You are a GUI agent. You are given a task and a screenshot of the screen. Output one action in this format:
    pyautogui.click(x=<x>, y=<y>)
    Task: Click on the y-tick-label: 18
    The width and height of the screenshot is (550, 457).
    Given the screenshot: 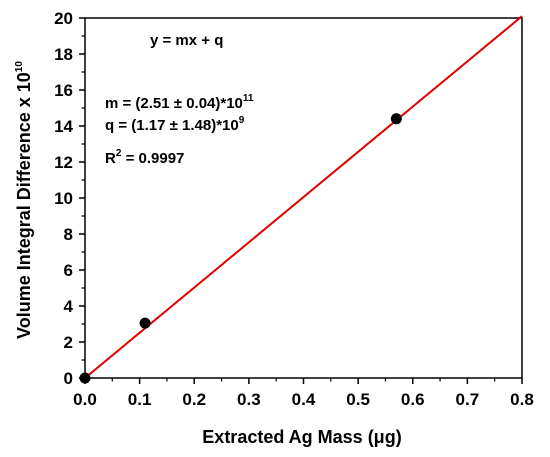 What is the action you would take?
    pyautogui.click(x=63, y=54)
    